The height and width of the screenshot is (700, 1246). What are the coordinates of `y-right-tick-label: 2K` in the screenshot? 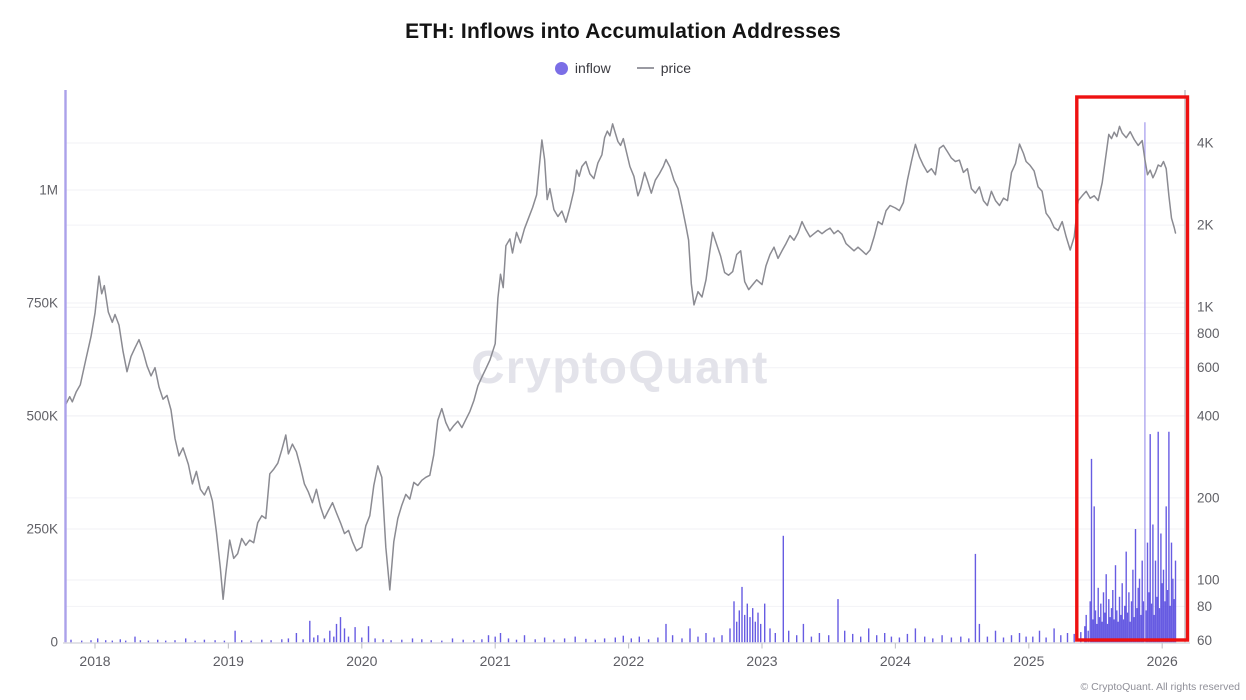 It's located at (1205, 225).